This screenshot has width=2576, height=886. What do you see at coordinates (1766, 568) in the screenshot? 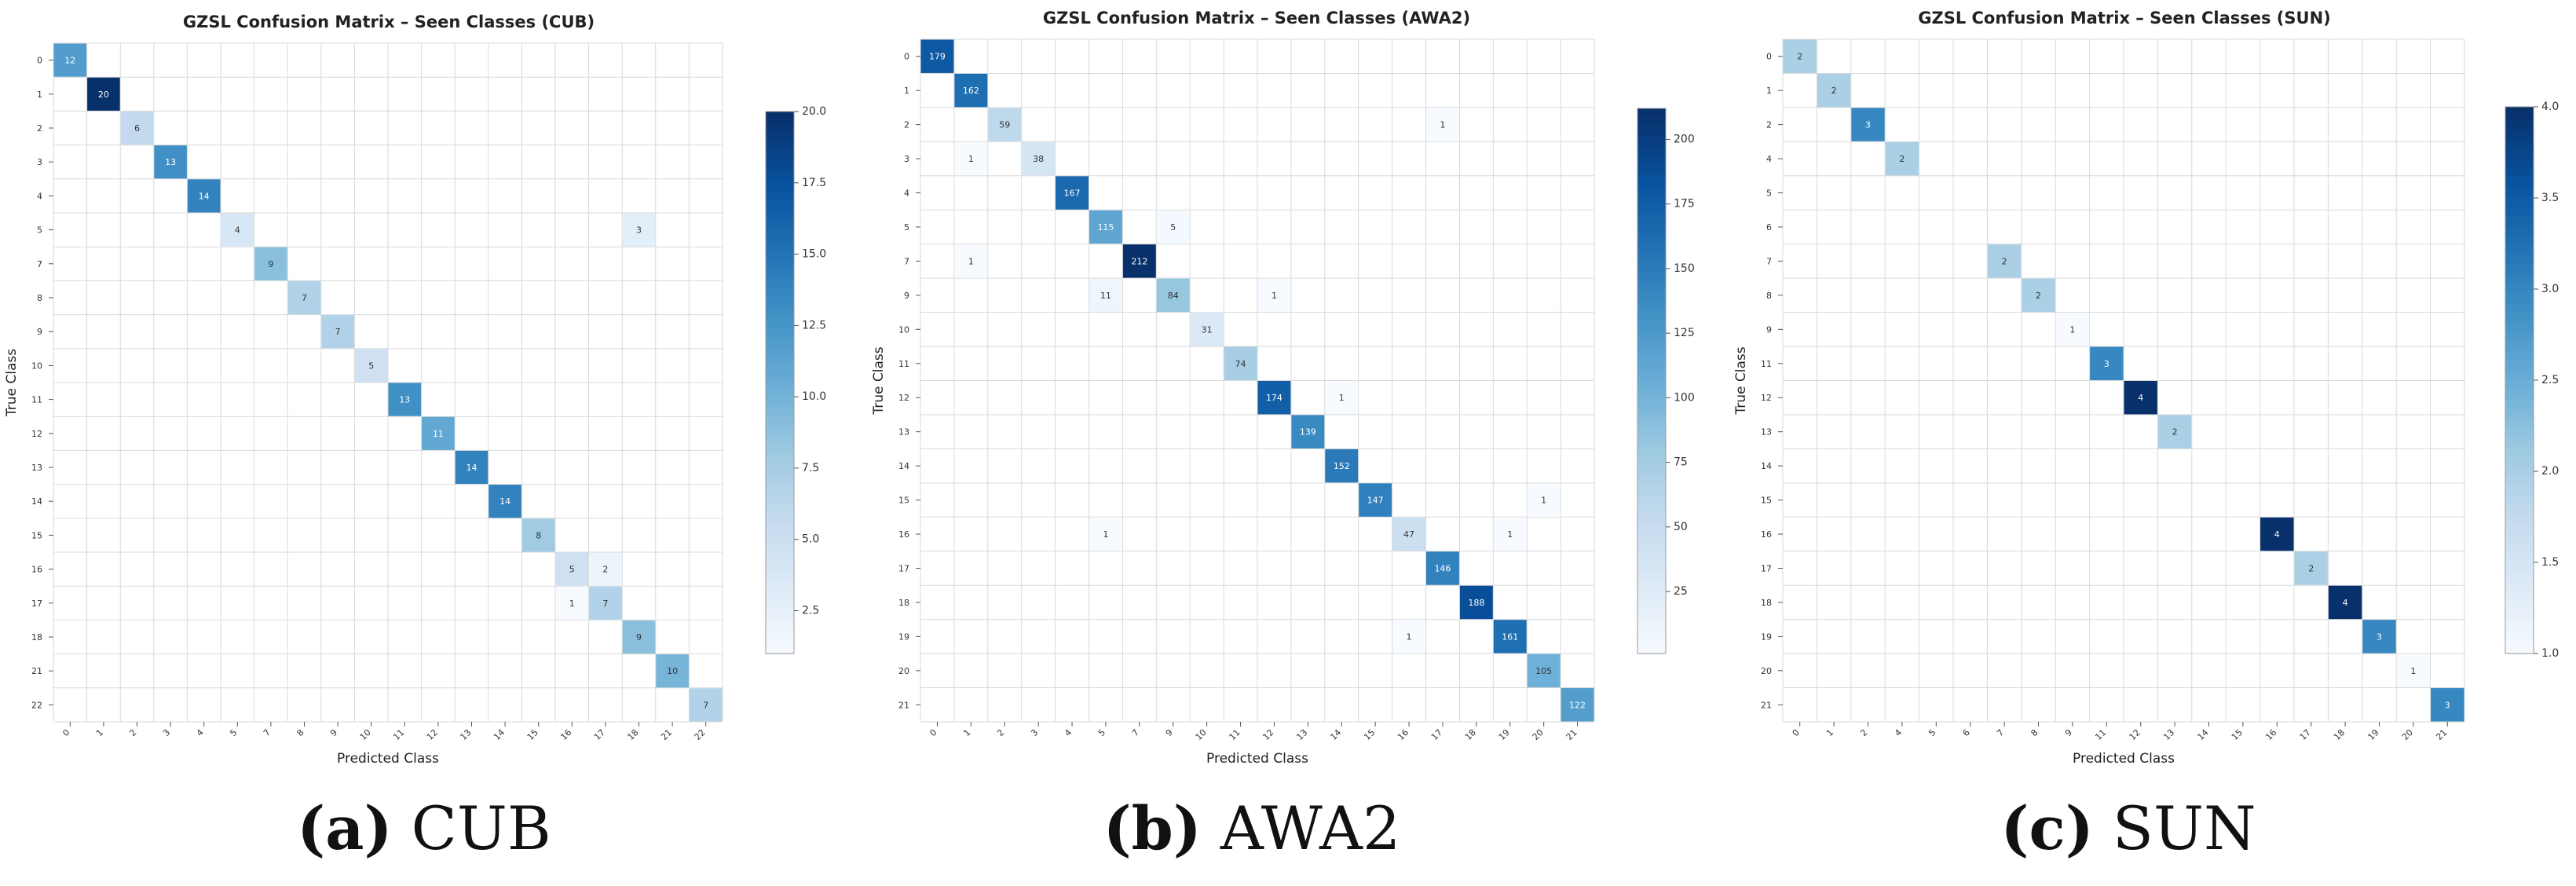
I see `y-tick-label: 17` at bounding box center [1766, 568].